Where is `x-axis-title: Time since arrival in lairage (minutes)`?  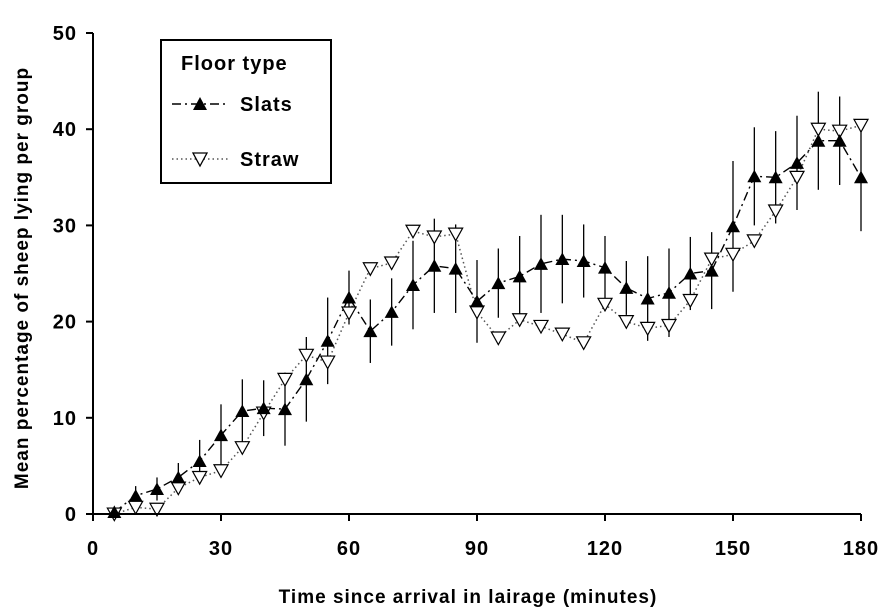
x-axis-title: Time since arrival in lairage (minutes) is located at coordinates (468, 597).